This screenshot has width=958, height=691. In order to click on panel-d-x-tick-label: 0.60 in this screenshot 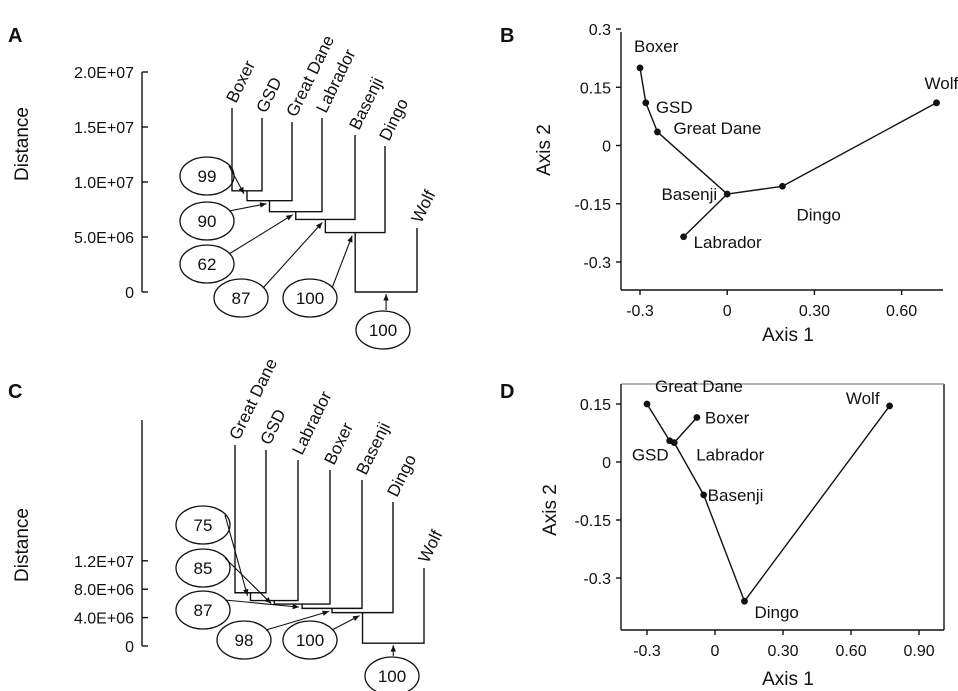, I will do `click(850, 651)`.